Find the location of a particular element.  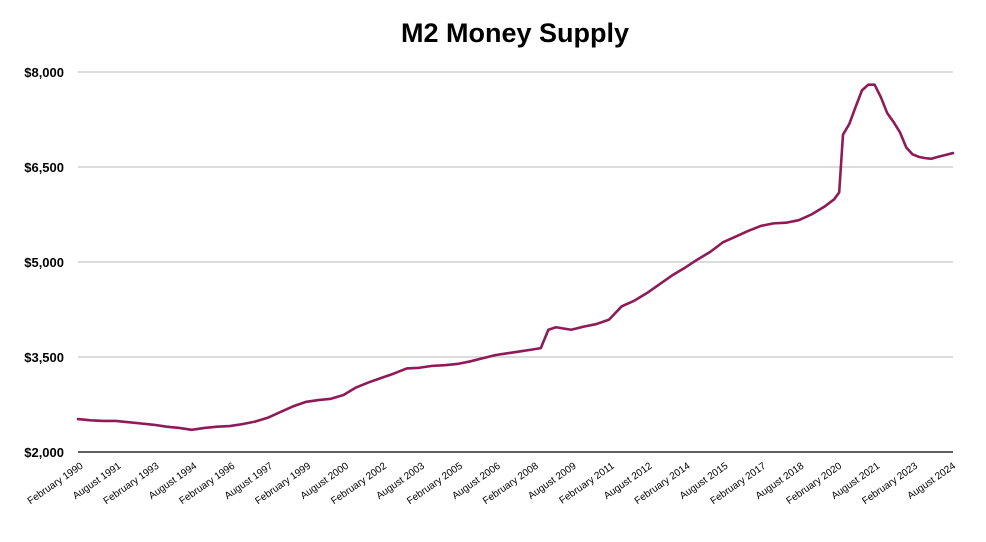

y-tick-label: $3,500 is located at coordinates (44, 357).